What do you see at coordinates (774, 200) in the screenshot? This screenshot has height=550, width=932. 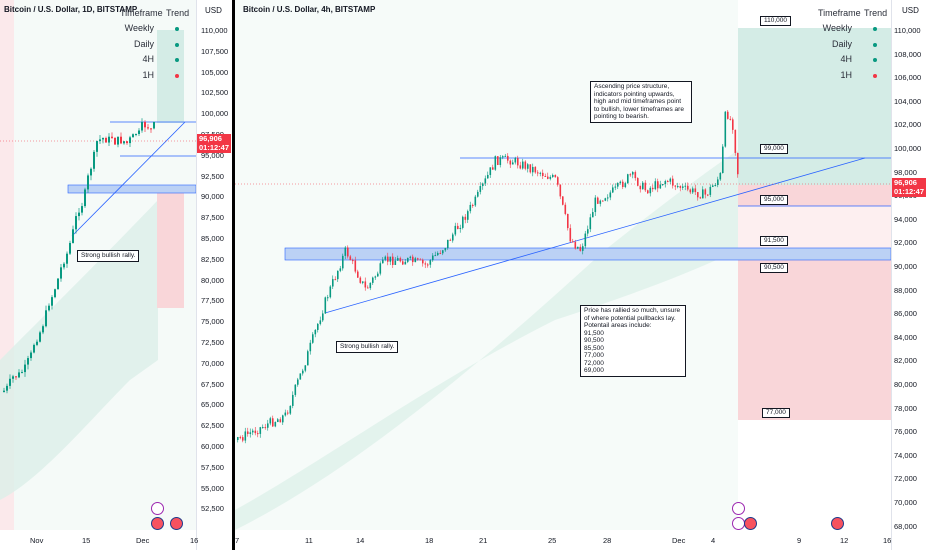 I see `level-95000-label: 95,000` at bounding box center [774, 200].